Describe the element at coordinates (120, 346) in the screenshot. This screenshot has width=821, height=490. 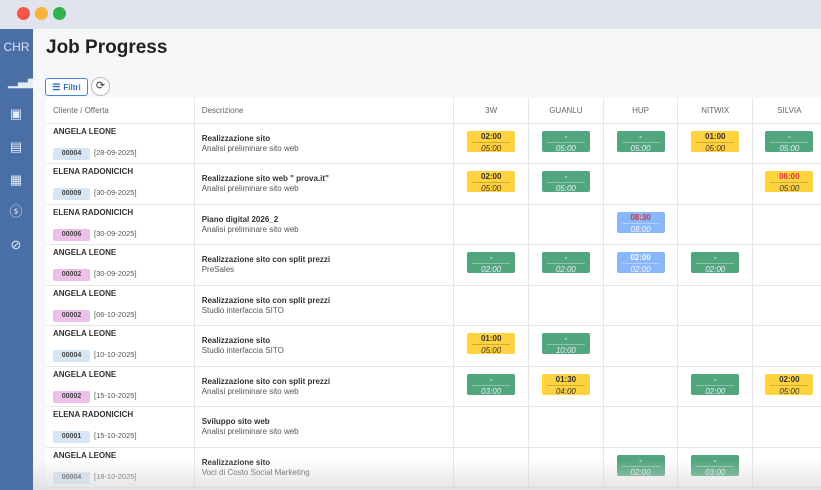
I see `client-cell: ANGELA LEONE 00004 [10-10-2025]` at that location.